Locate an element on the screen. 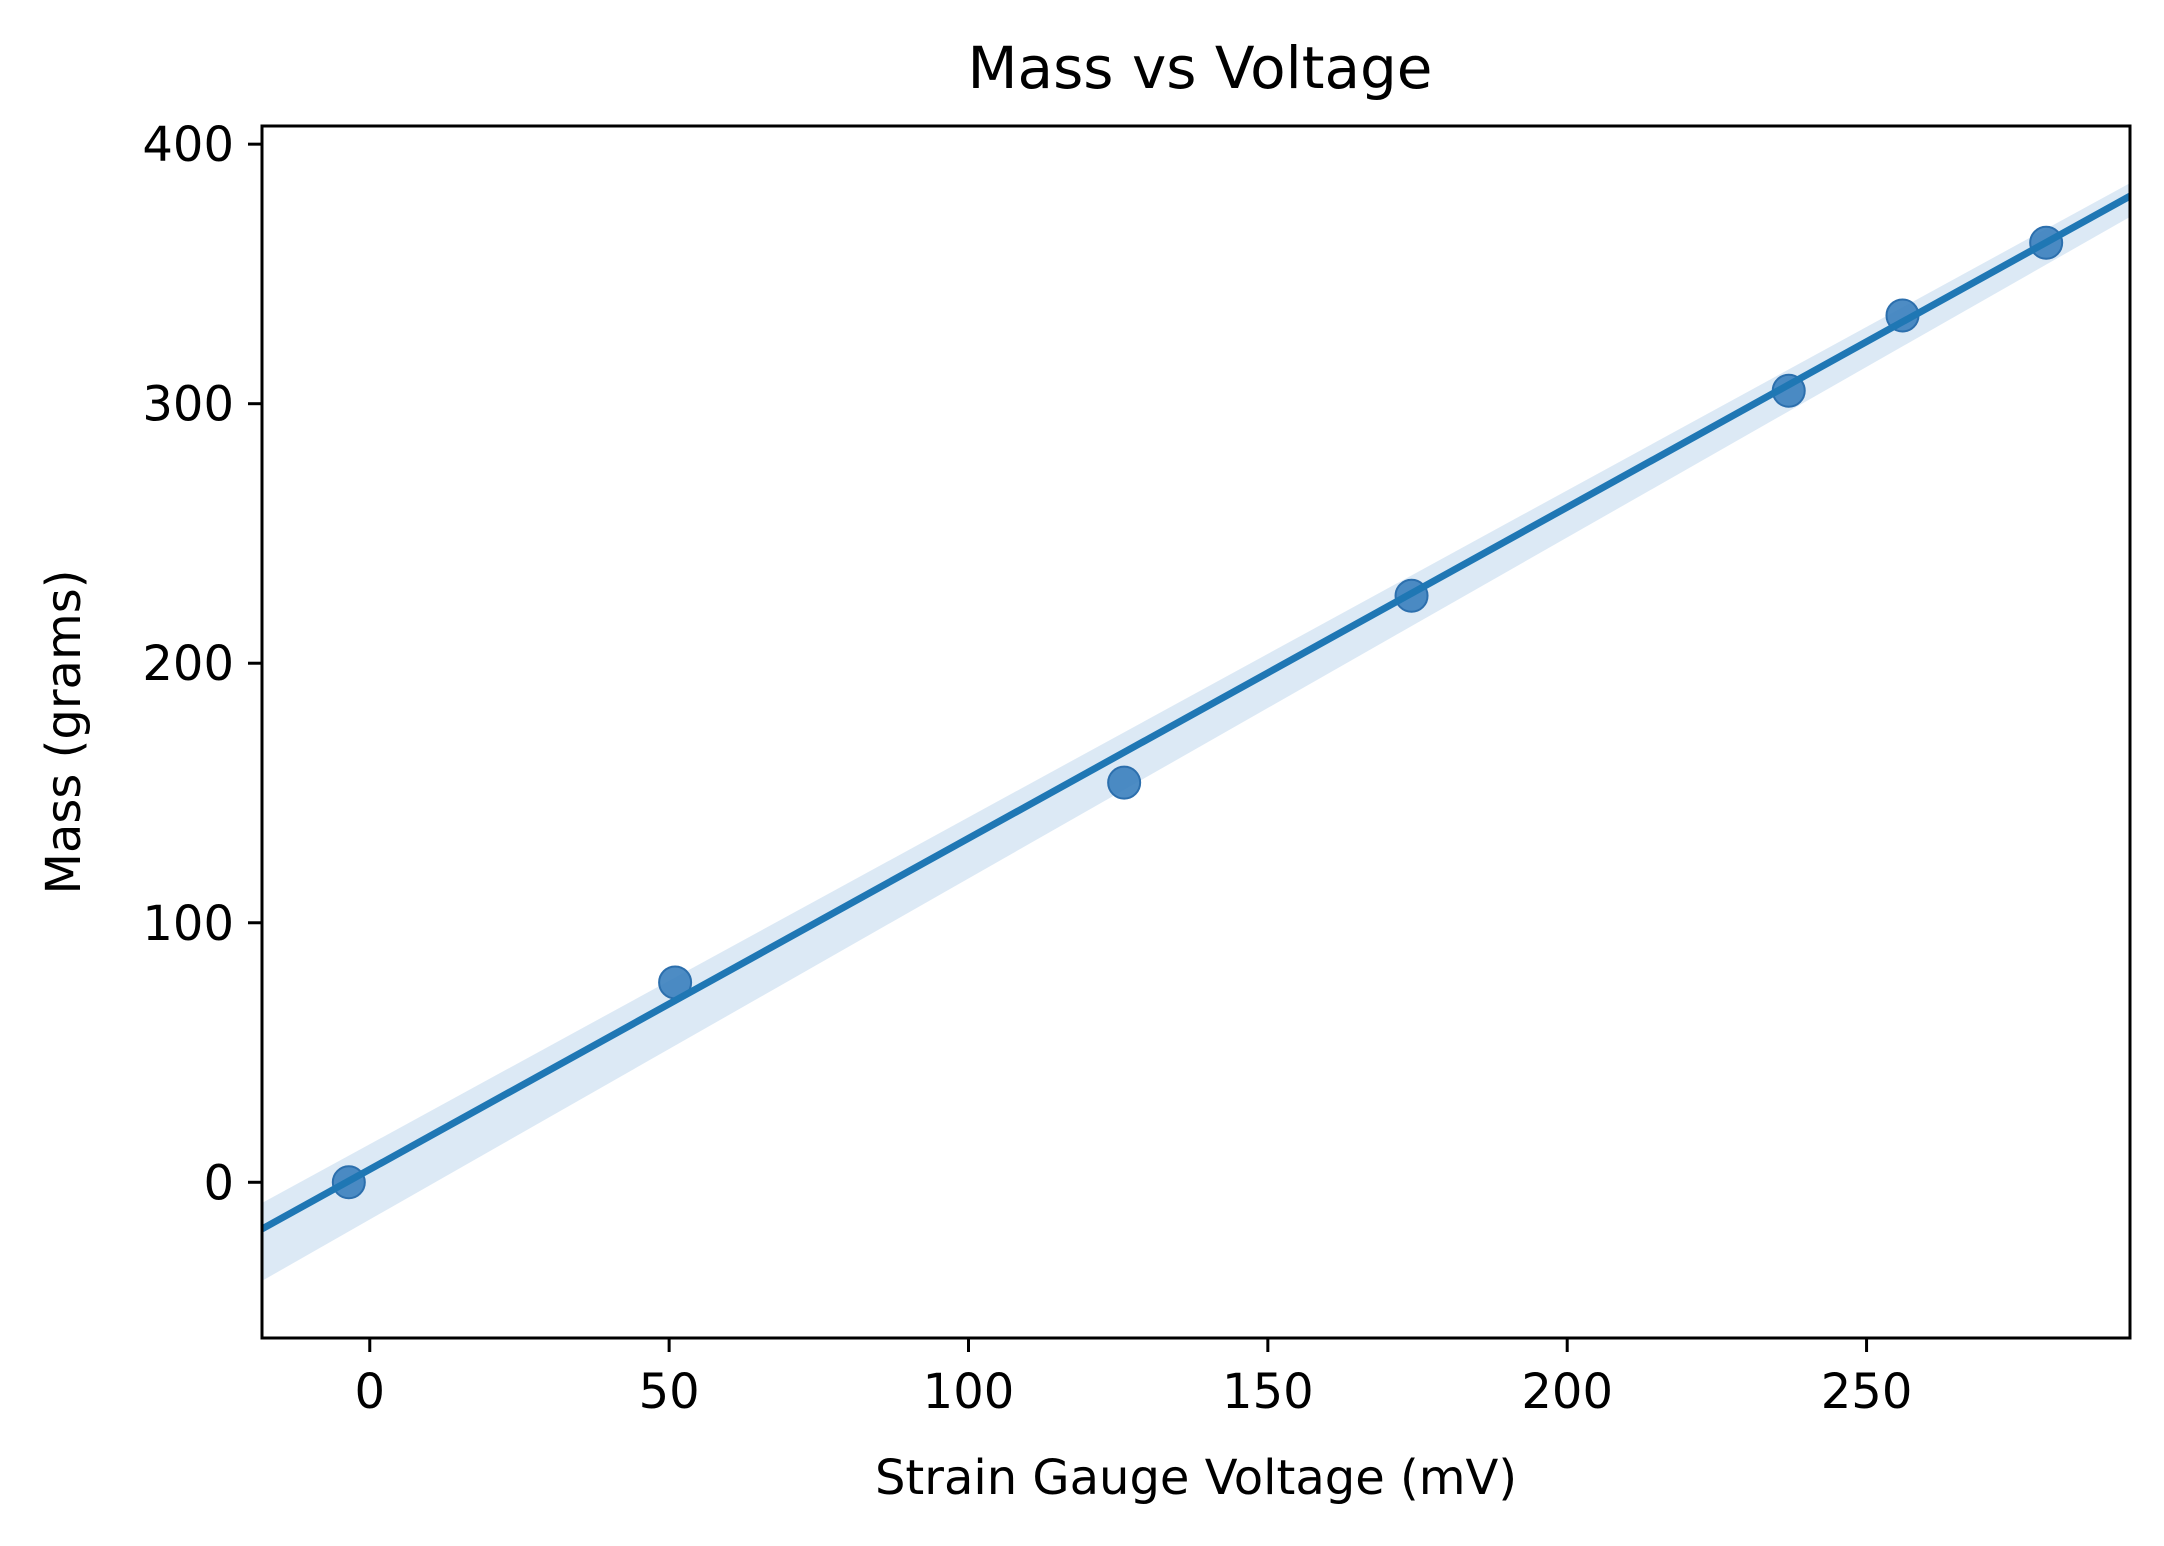  x-tick-label: 150 is located at coordinates (1268, 1392).